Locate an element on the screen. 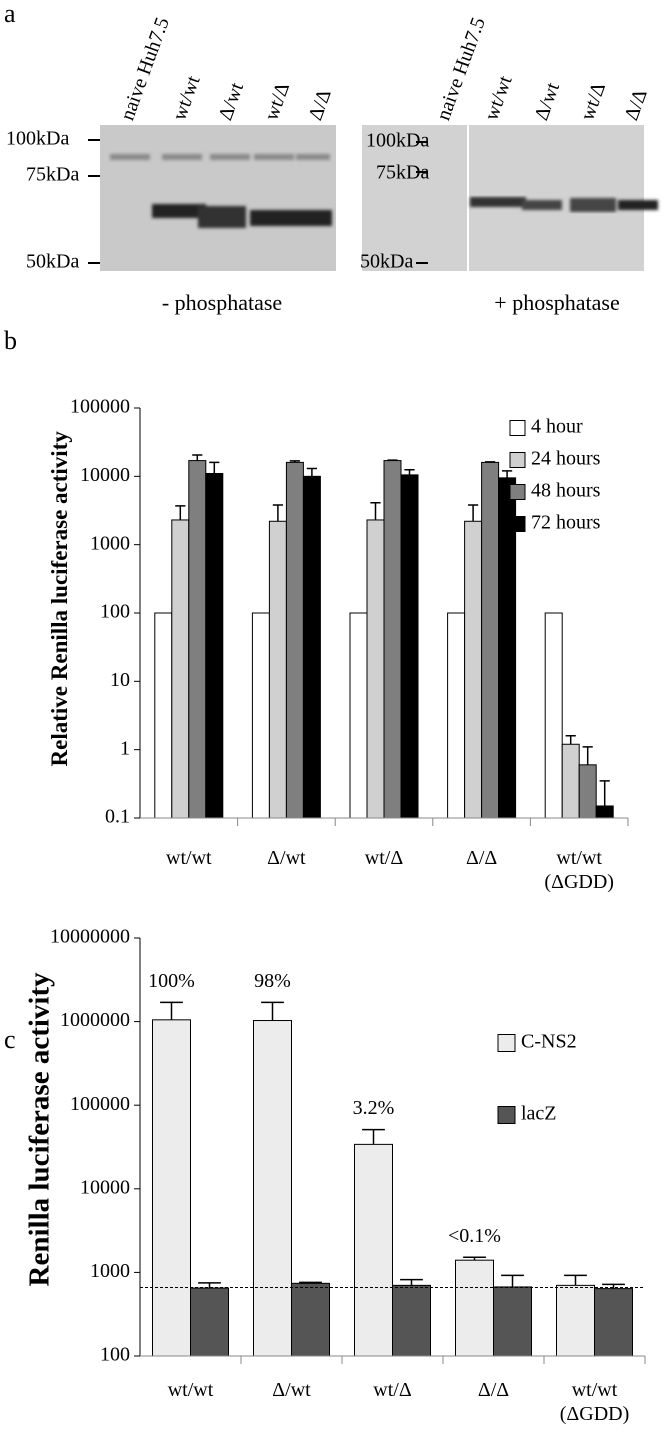 Image resolution: width=666 pixels, height=1432 pixels. y-tick-label: 1000000 is located at coordinates (95, 1020).